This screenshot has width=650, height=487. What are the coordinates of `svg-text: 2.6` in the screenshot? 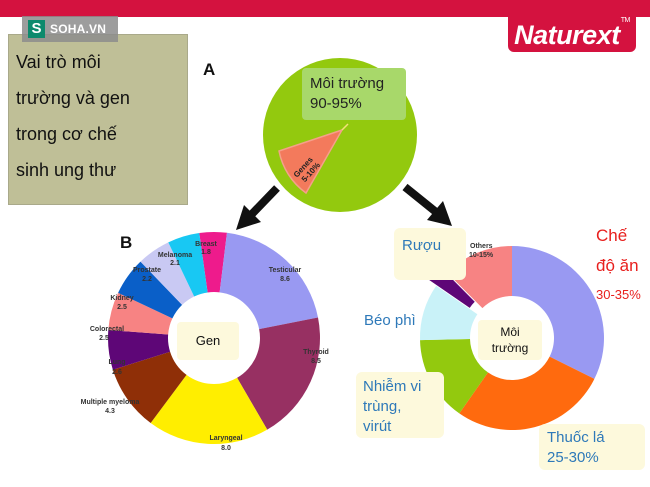 It's located at (117, 372).